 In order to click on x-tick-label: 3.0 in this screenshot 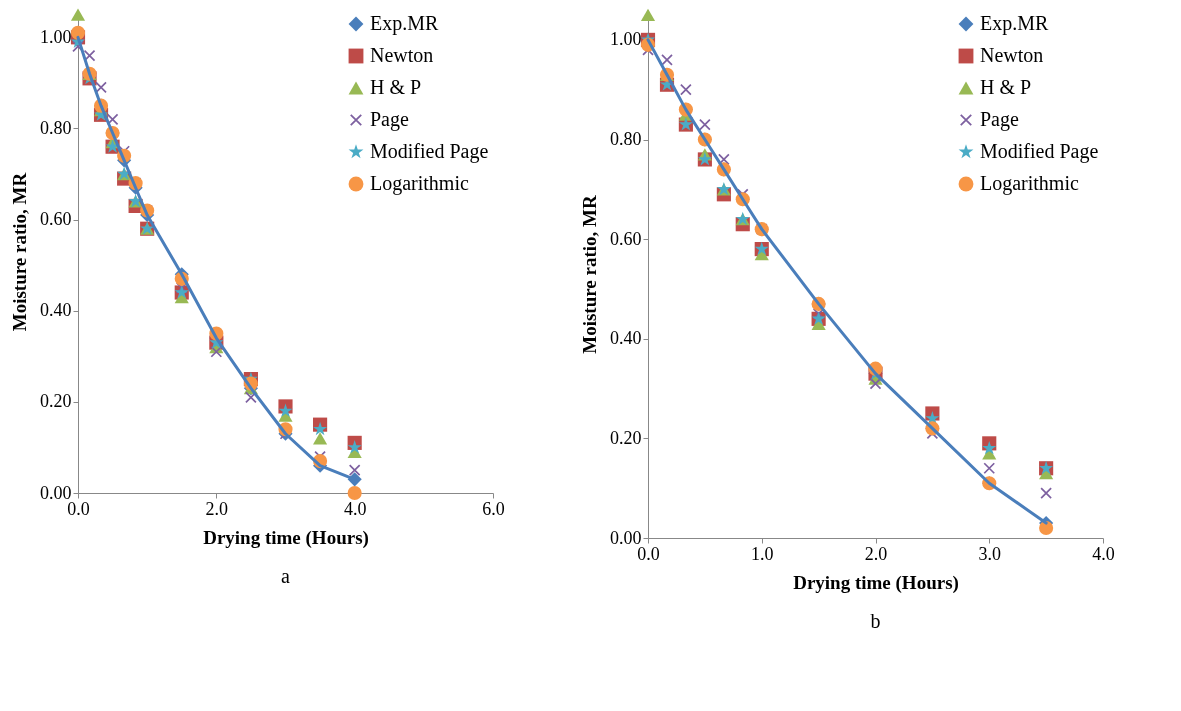, I will do `click(989, 553)`.